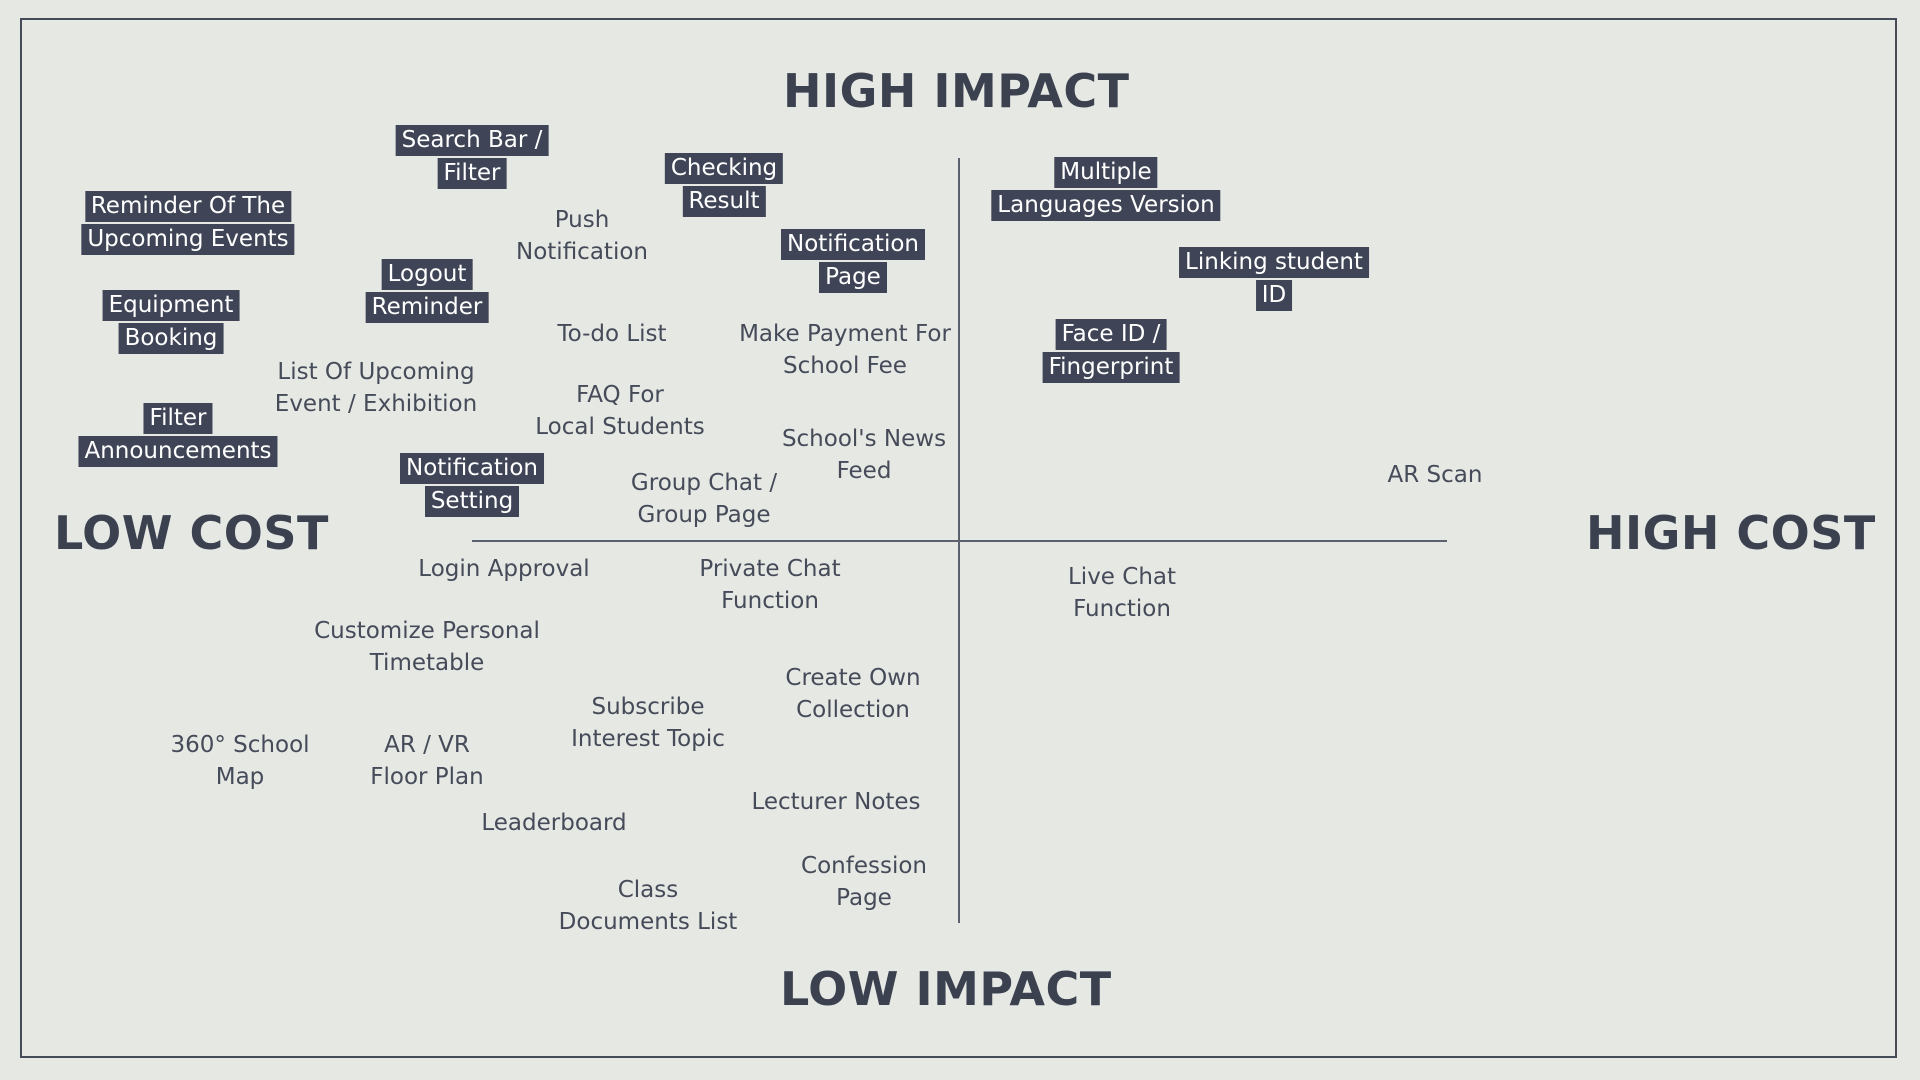  Describe the element at coordinates (852, 694) in the screenshot. I see `feature-create-own-collection: Create Own Collection` at that location.